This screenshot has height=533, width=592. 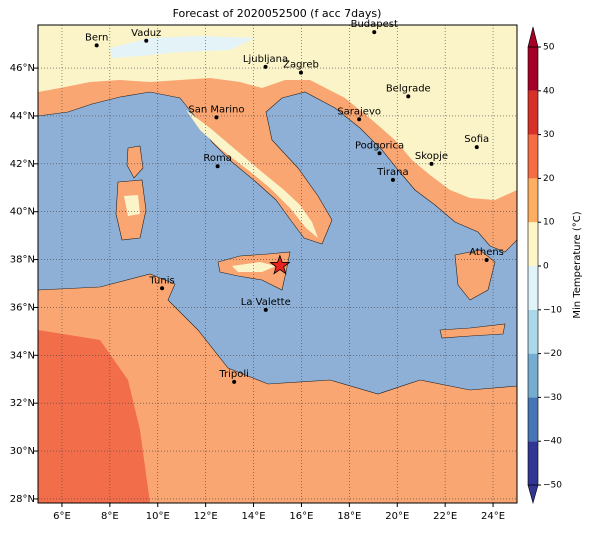 I want to click on italy-interior, so click(x=252, y=174).